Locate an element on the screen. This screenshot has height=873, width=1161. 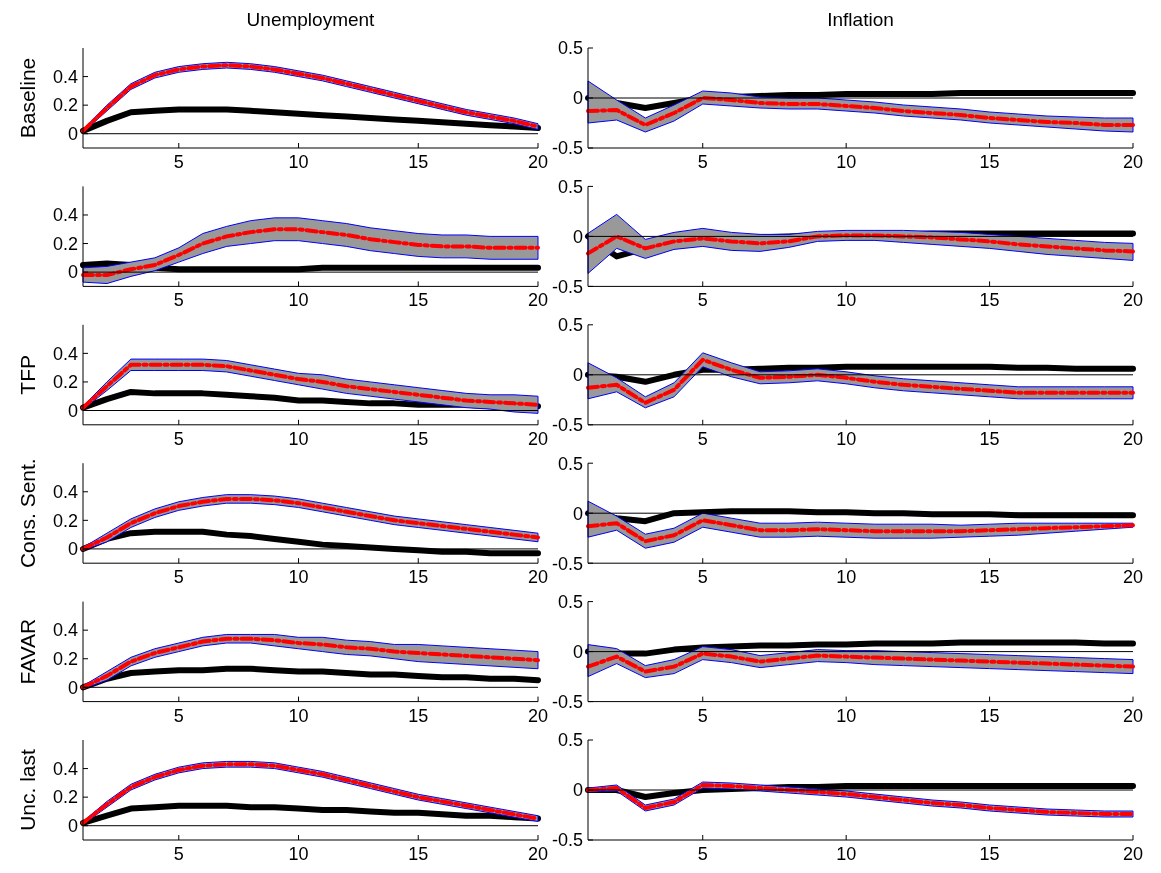
y-axis-title: Unc. last is located at coordinates (27, 789).